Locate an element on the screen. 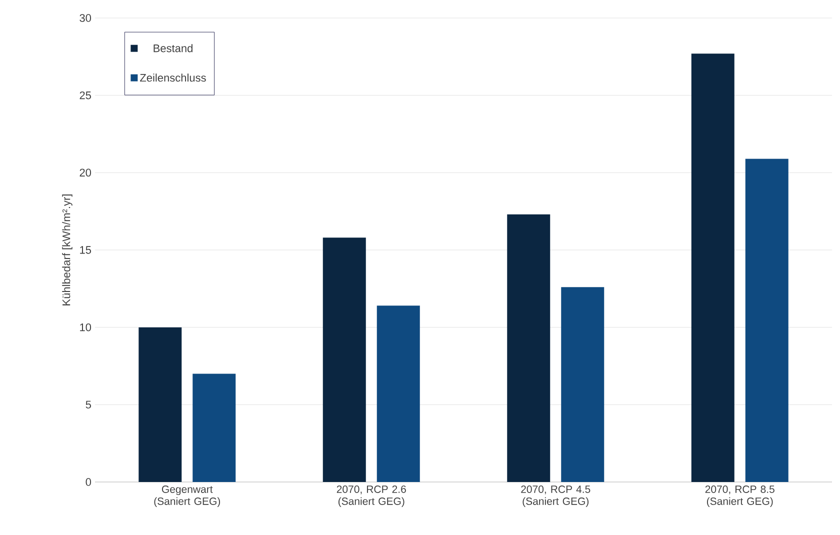 The image size is (840, 535). y-tick-label: 15 is located at coordinates (86, 250).